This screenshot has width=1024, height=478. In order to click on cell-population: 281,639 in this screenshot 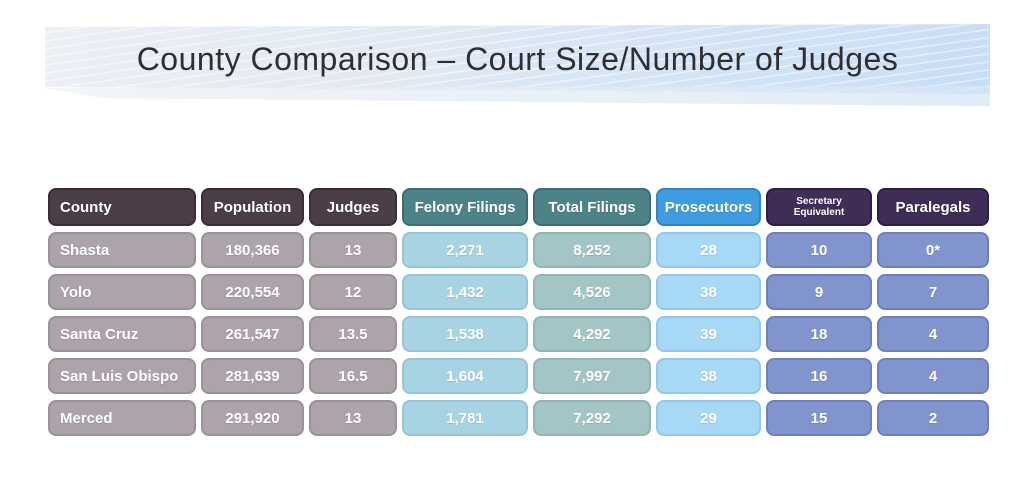, I will do `click(252, 376)`.